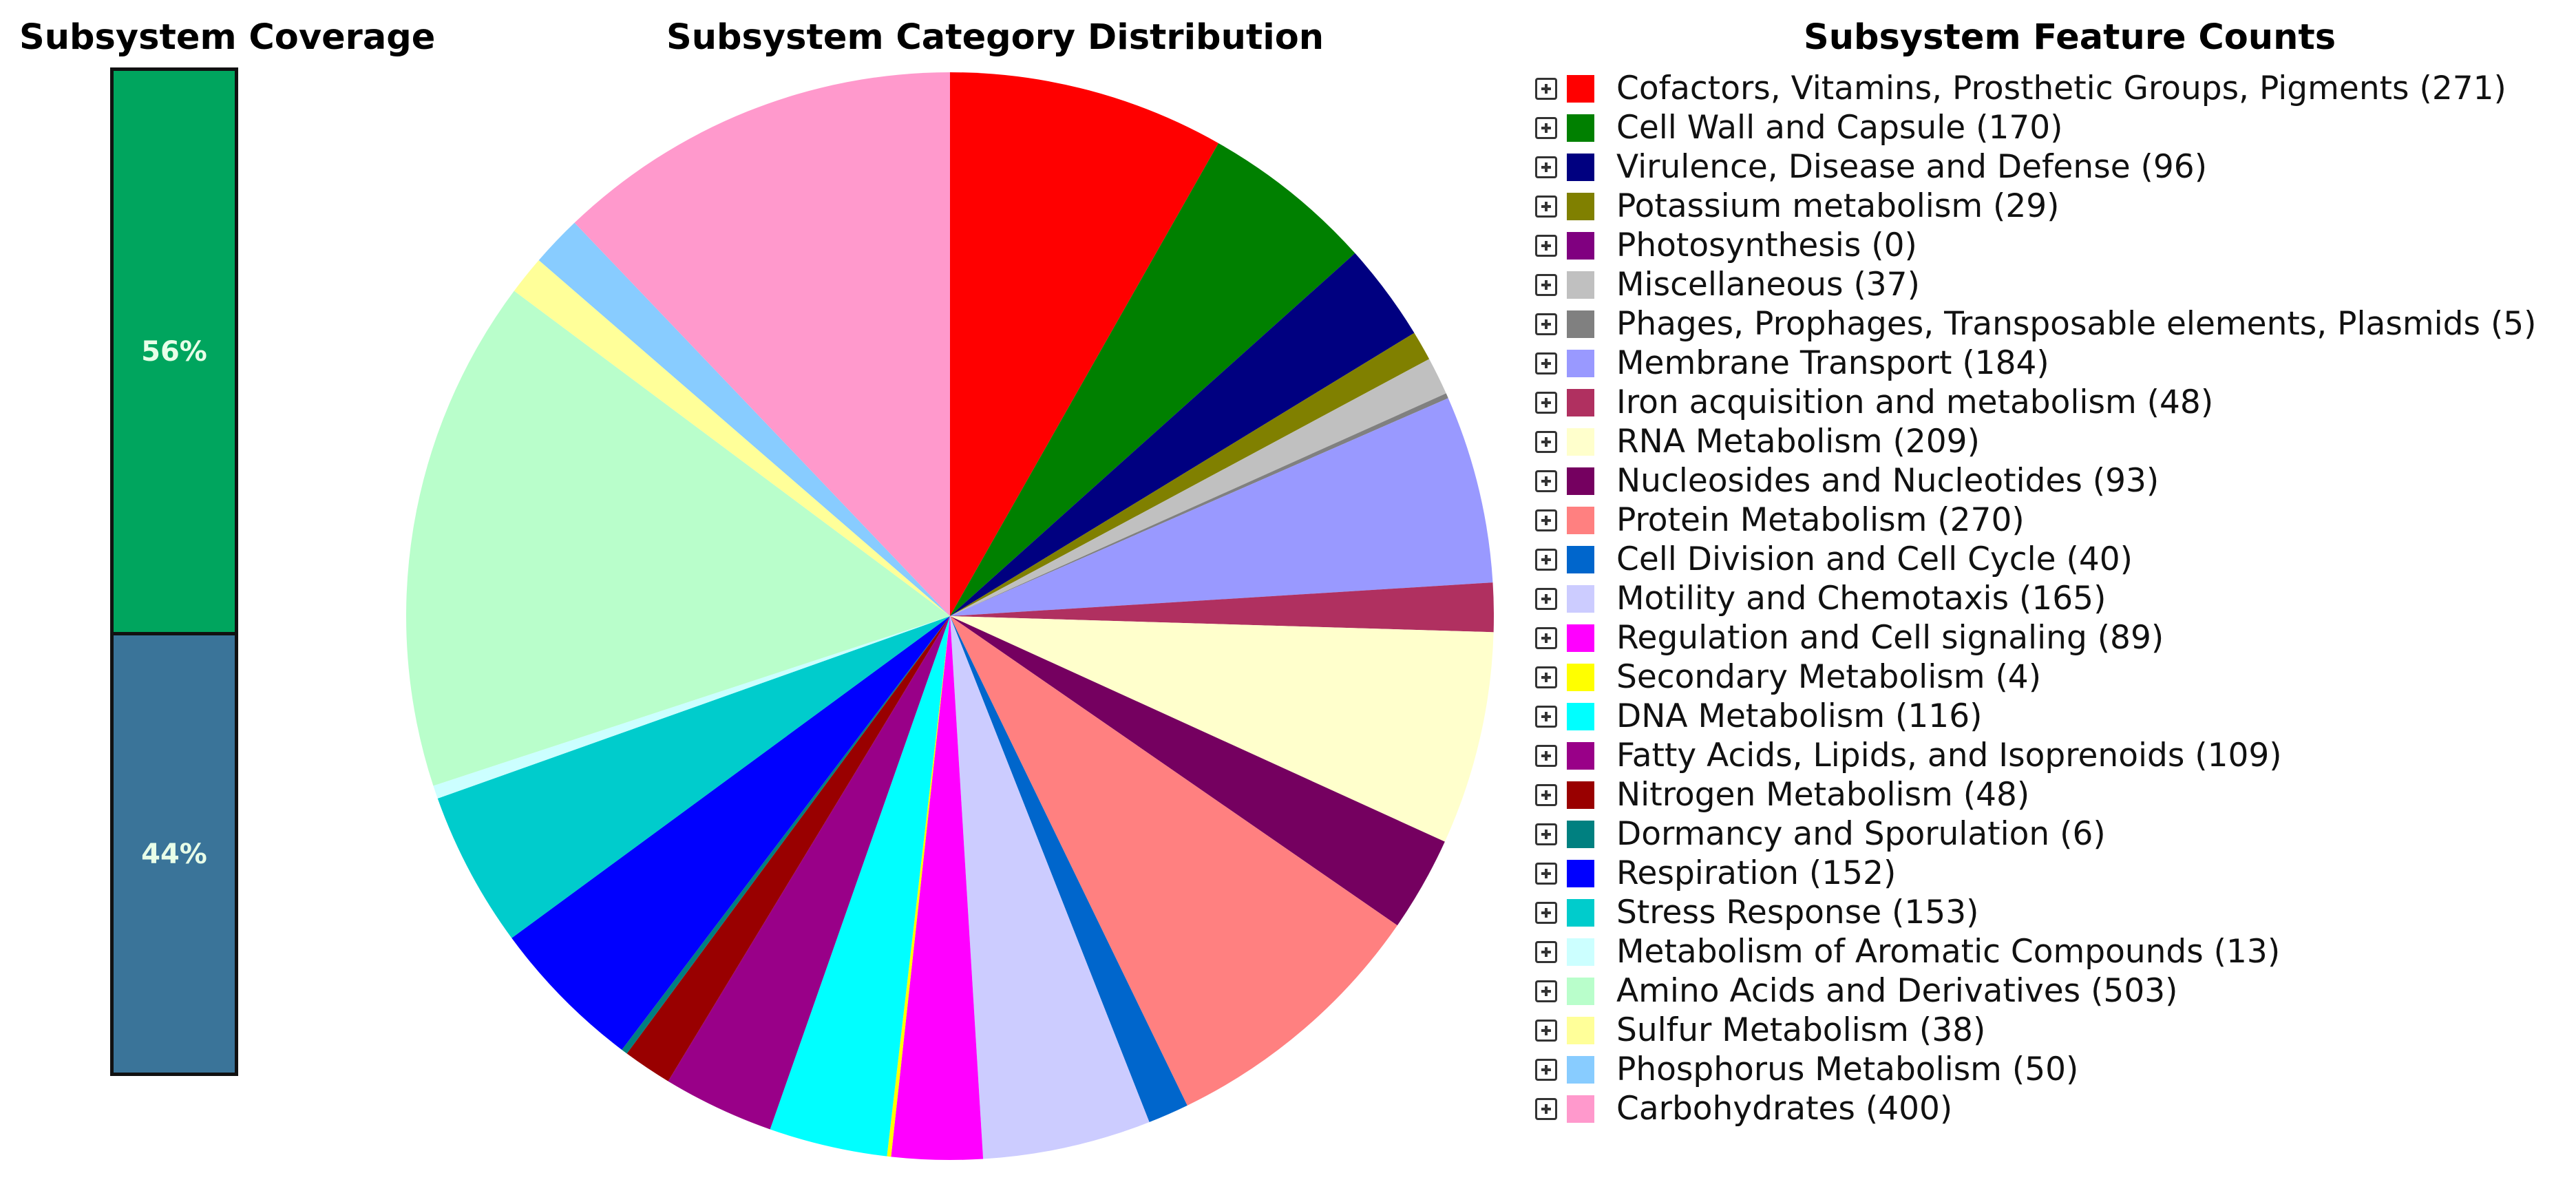 The height and width of the screenshot is (1182, 2576). Describe the element at coordinates (2036, 245) in the screenshot. I see `legend-item-photosynthesis: Photosynthesis (0)` at that location.